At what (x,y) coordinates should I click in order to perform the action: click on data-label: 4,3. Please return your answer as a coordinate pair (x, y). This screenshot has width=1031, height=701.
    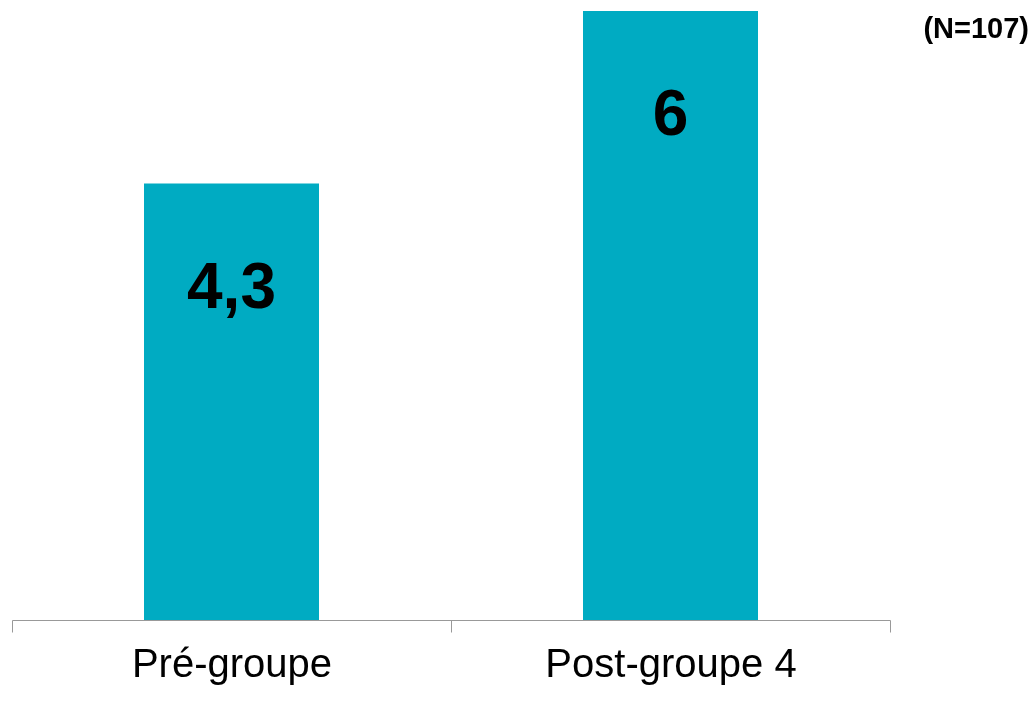
    Looking at the image, I should click on (231, 285).